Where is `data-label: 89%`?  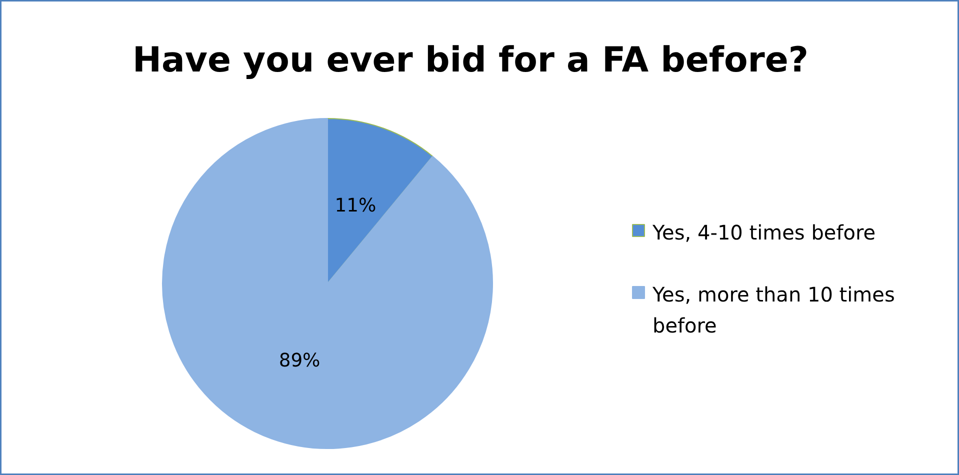
data-label: 89% is located at coordinates (299, 361).